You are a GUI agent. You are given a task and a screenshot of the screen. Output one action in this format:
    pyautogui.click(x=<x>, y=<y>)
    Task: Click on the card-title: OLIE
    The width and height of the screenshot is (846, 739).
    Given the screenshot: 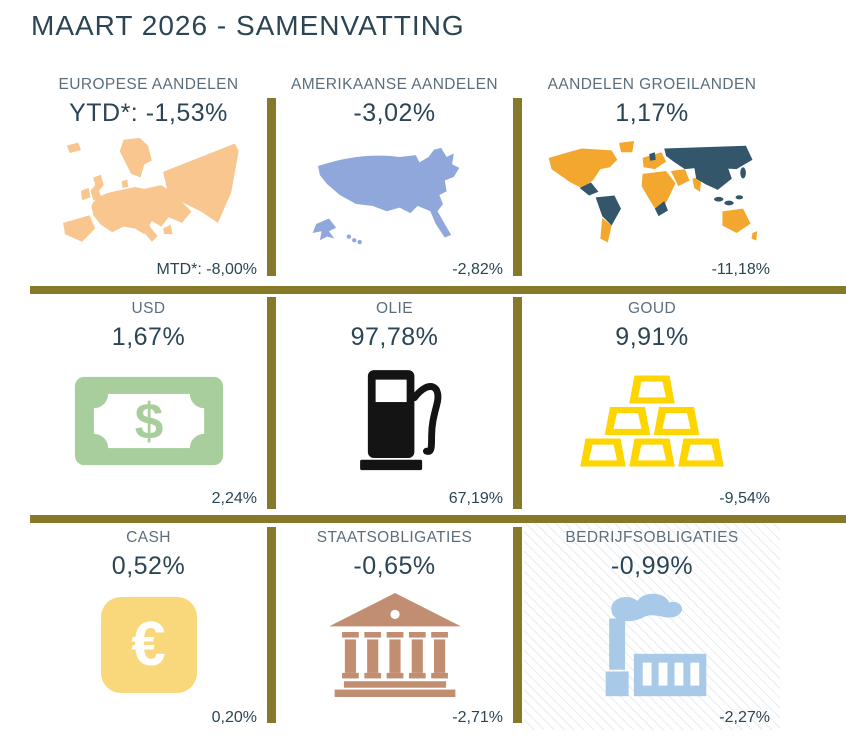 What is the action you would take?
    pyautogui.click(x=394, y=308)
    